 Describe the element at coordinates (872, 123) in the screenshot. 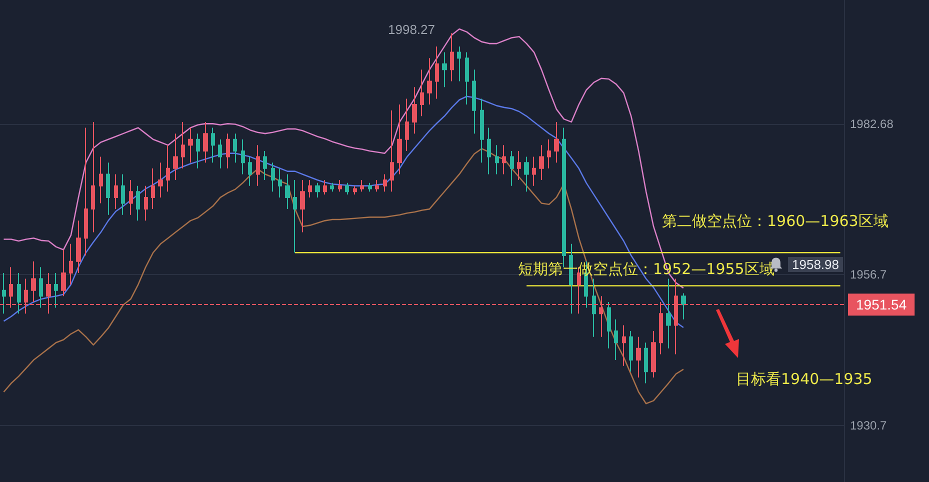

I see `y-tick-label: 1982.68` at that location.